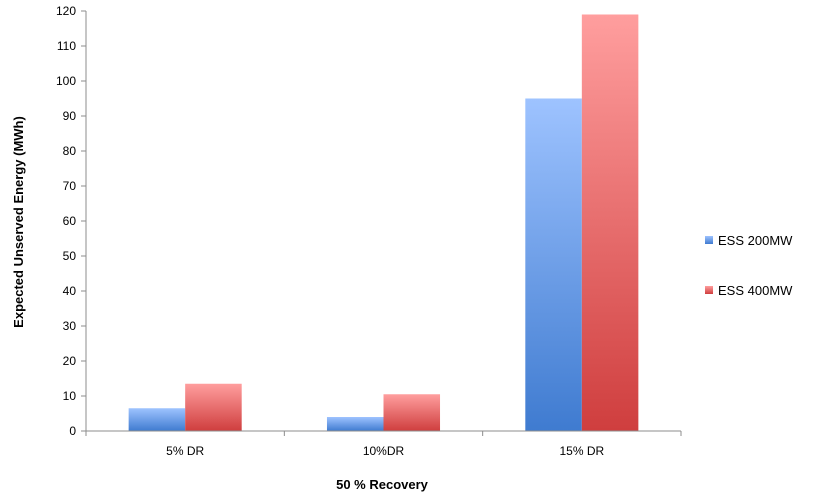  I want to click on y-tick-label: 110, so click(66, 46).